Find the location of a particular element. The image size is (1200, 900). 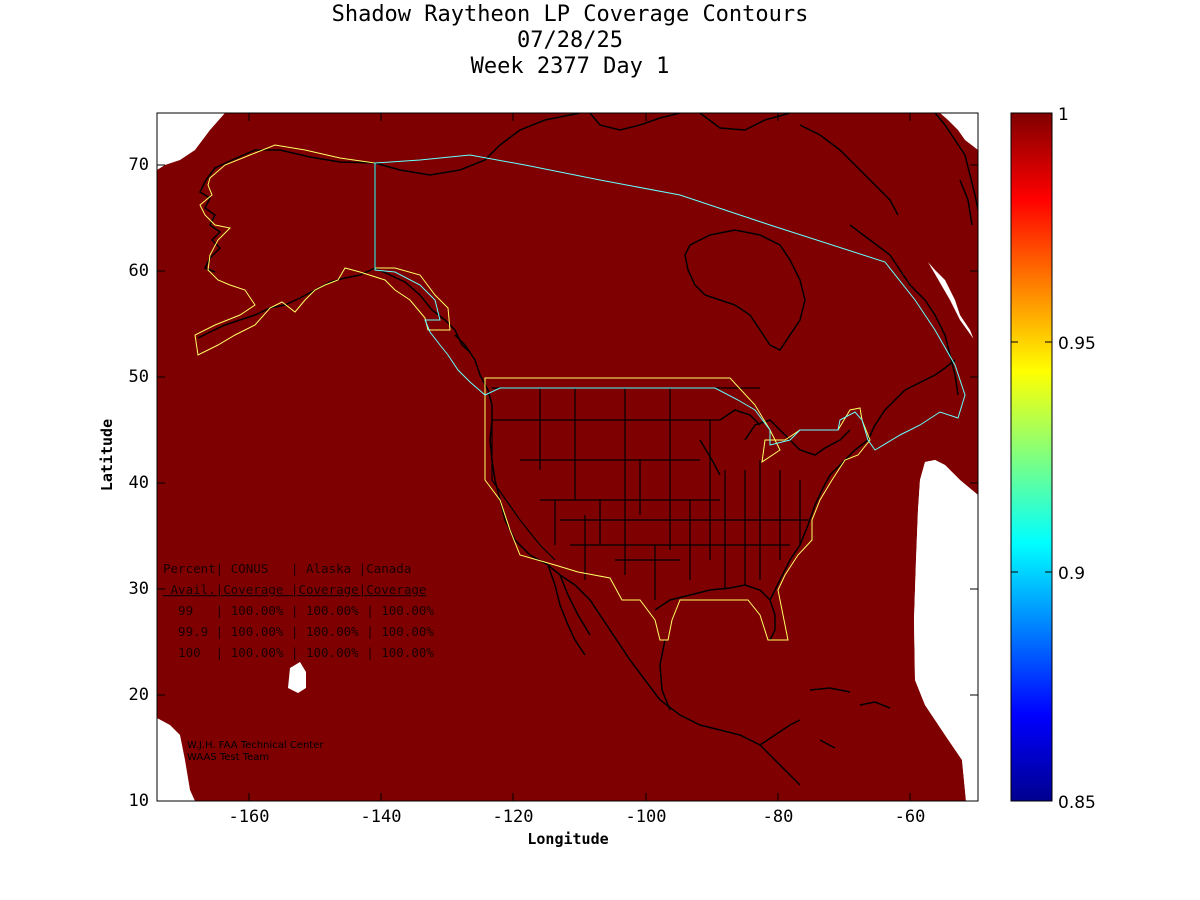

alaska-coverage-boundary is located at coordinates (322, 250).